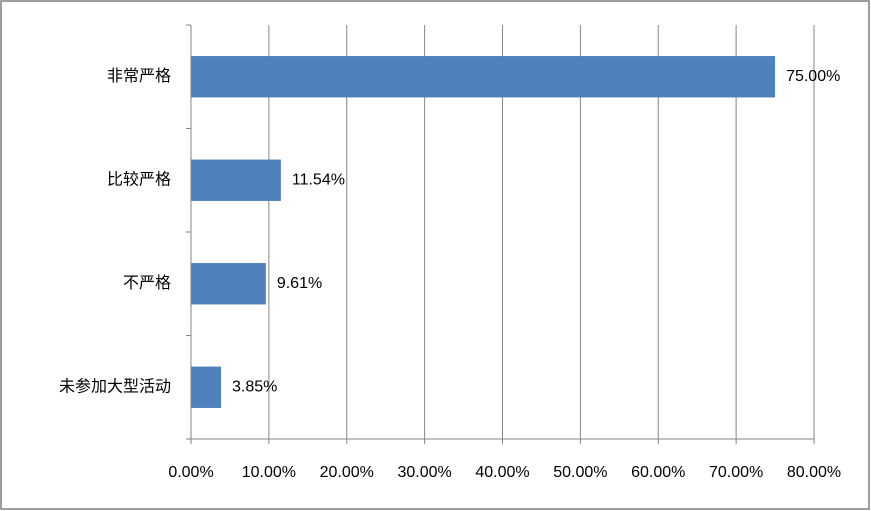  Describe the element at coordinates (658, 472) in the screenshot. I see `x-tick-label: 60.00%` at that location.